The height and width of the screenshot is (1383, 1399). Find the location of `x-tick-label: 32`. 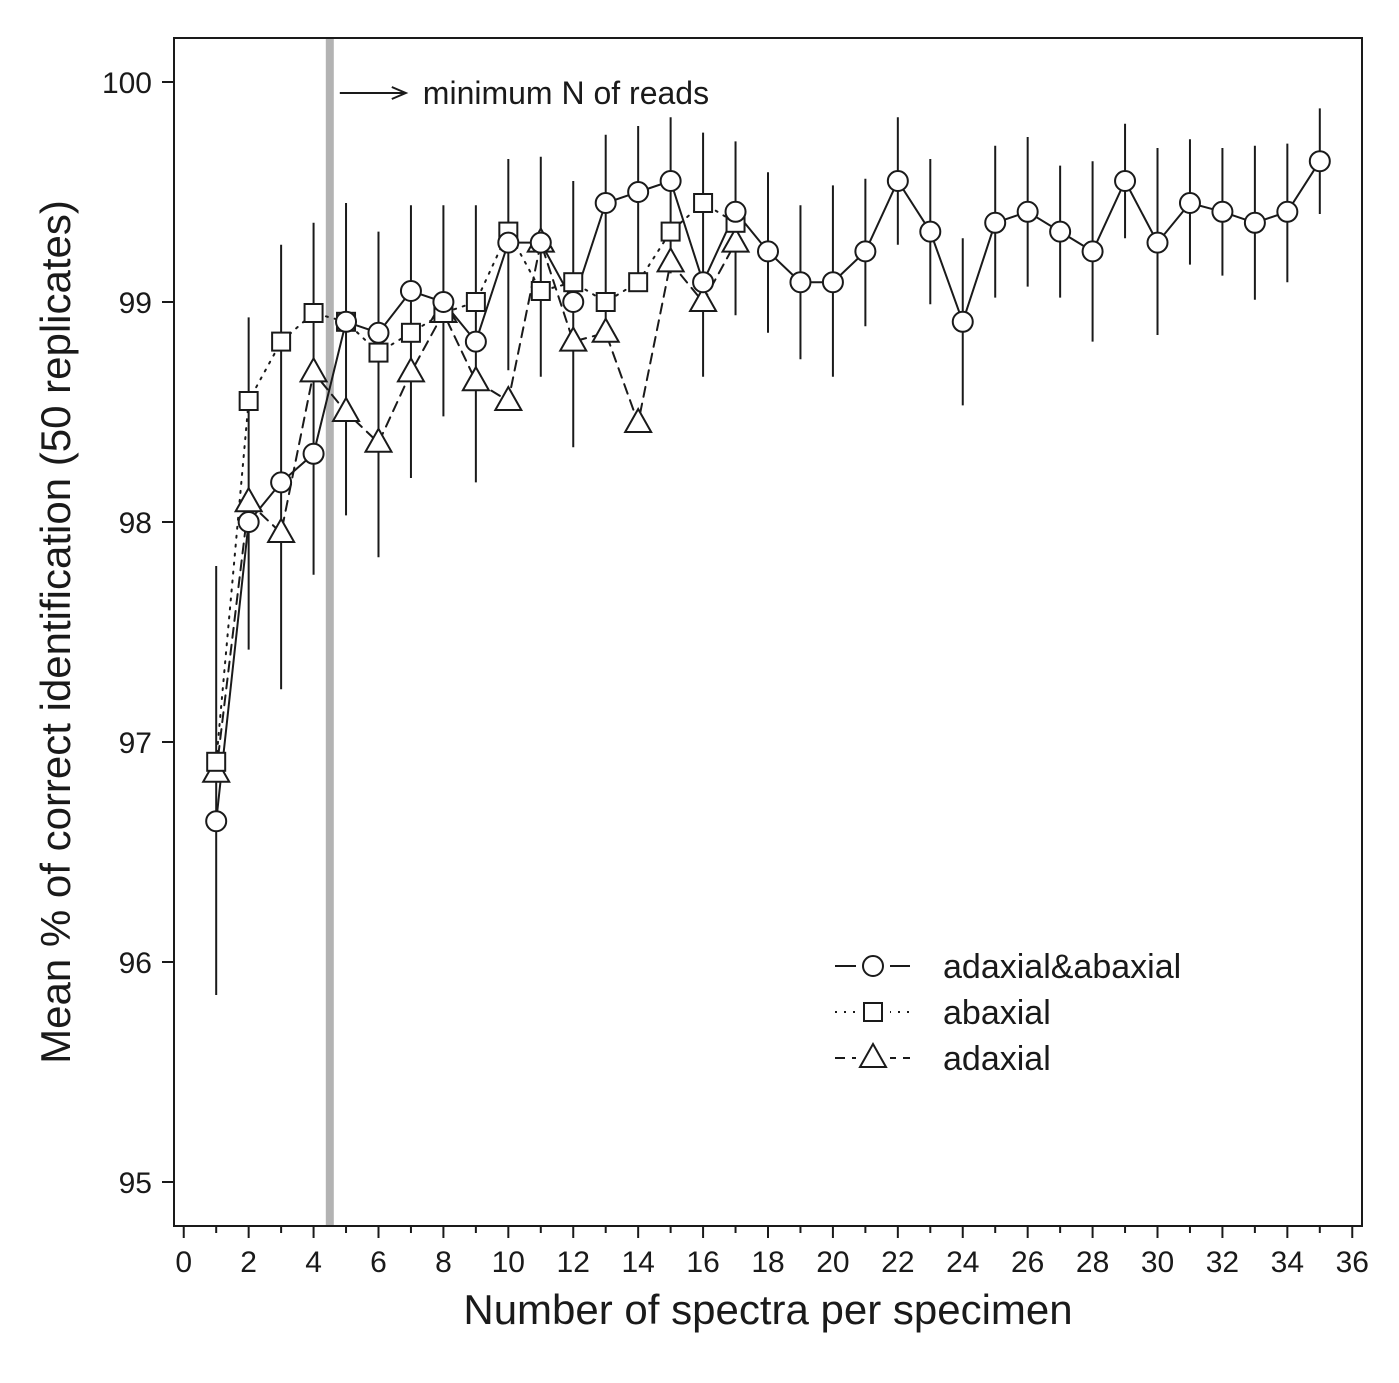

x-tick-label: 32 is located at coordinates (1222, 1262).